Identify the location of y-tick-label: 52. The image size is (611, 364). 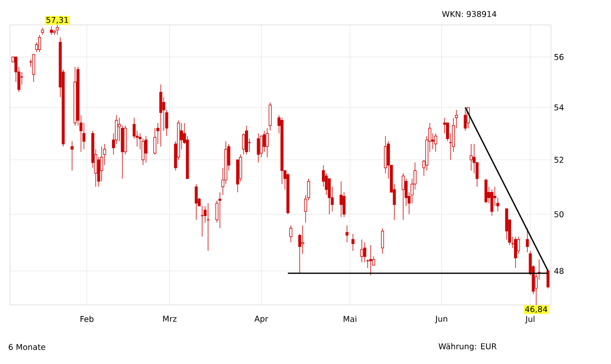
(559, 159).